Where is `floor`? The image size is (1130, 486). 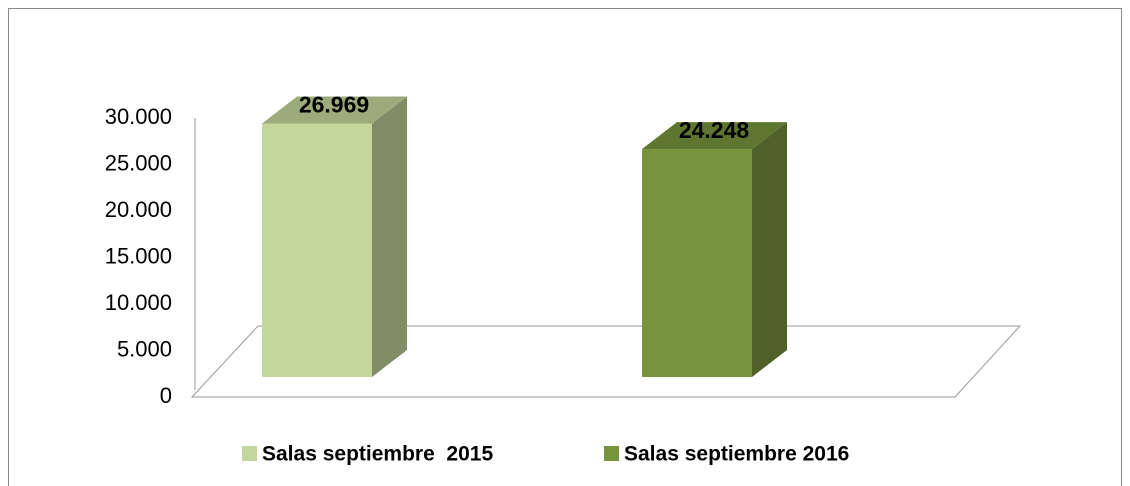 floor is located at coordinates (606, 361).